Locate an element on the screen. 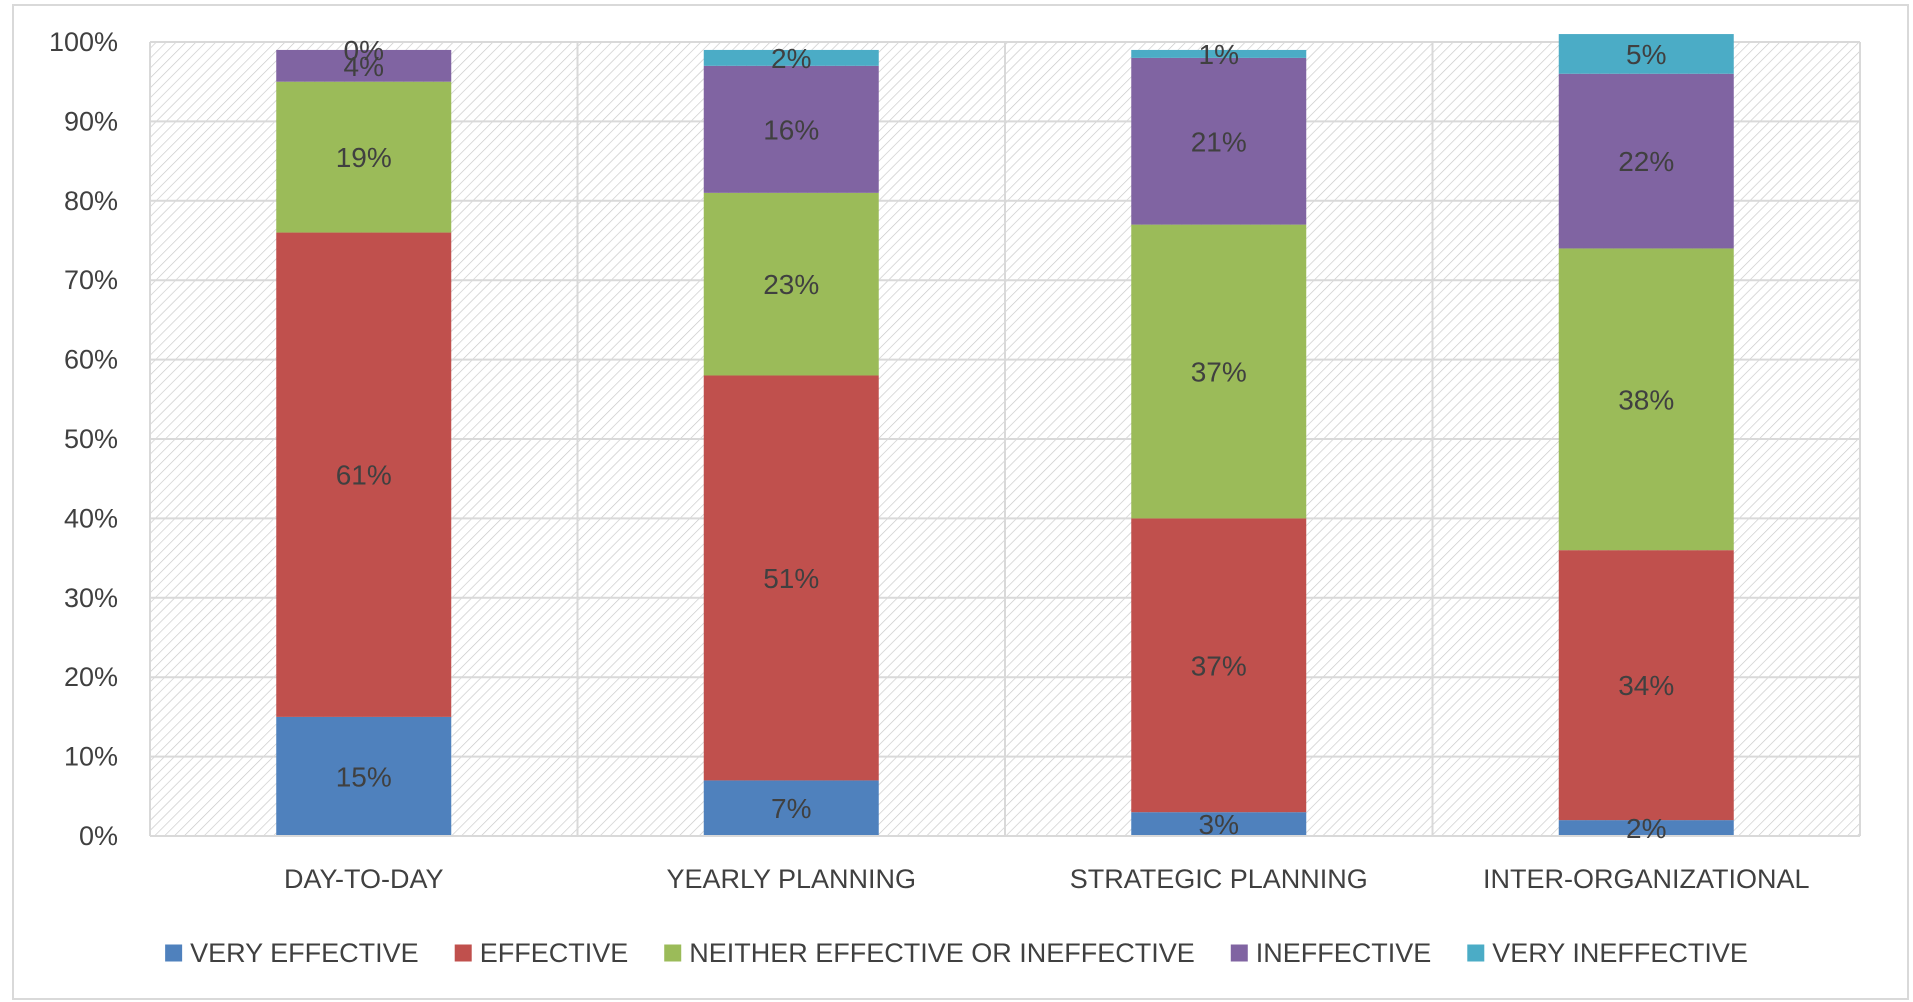  data-label: 38% is located at coordinates (1646, 399).